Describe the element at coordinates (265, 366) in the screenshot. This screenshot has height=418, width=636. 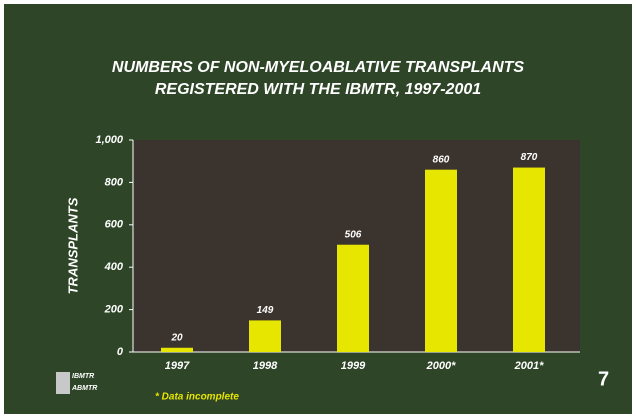
I see `x-tick-label: 1998` at that location.